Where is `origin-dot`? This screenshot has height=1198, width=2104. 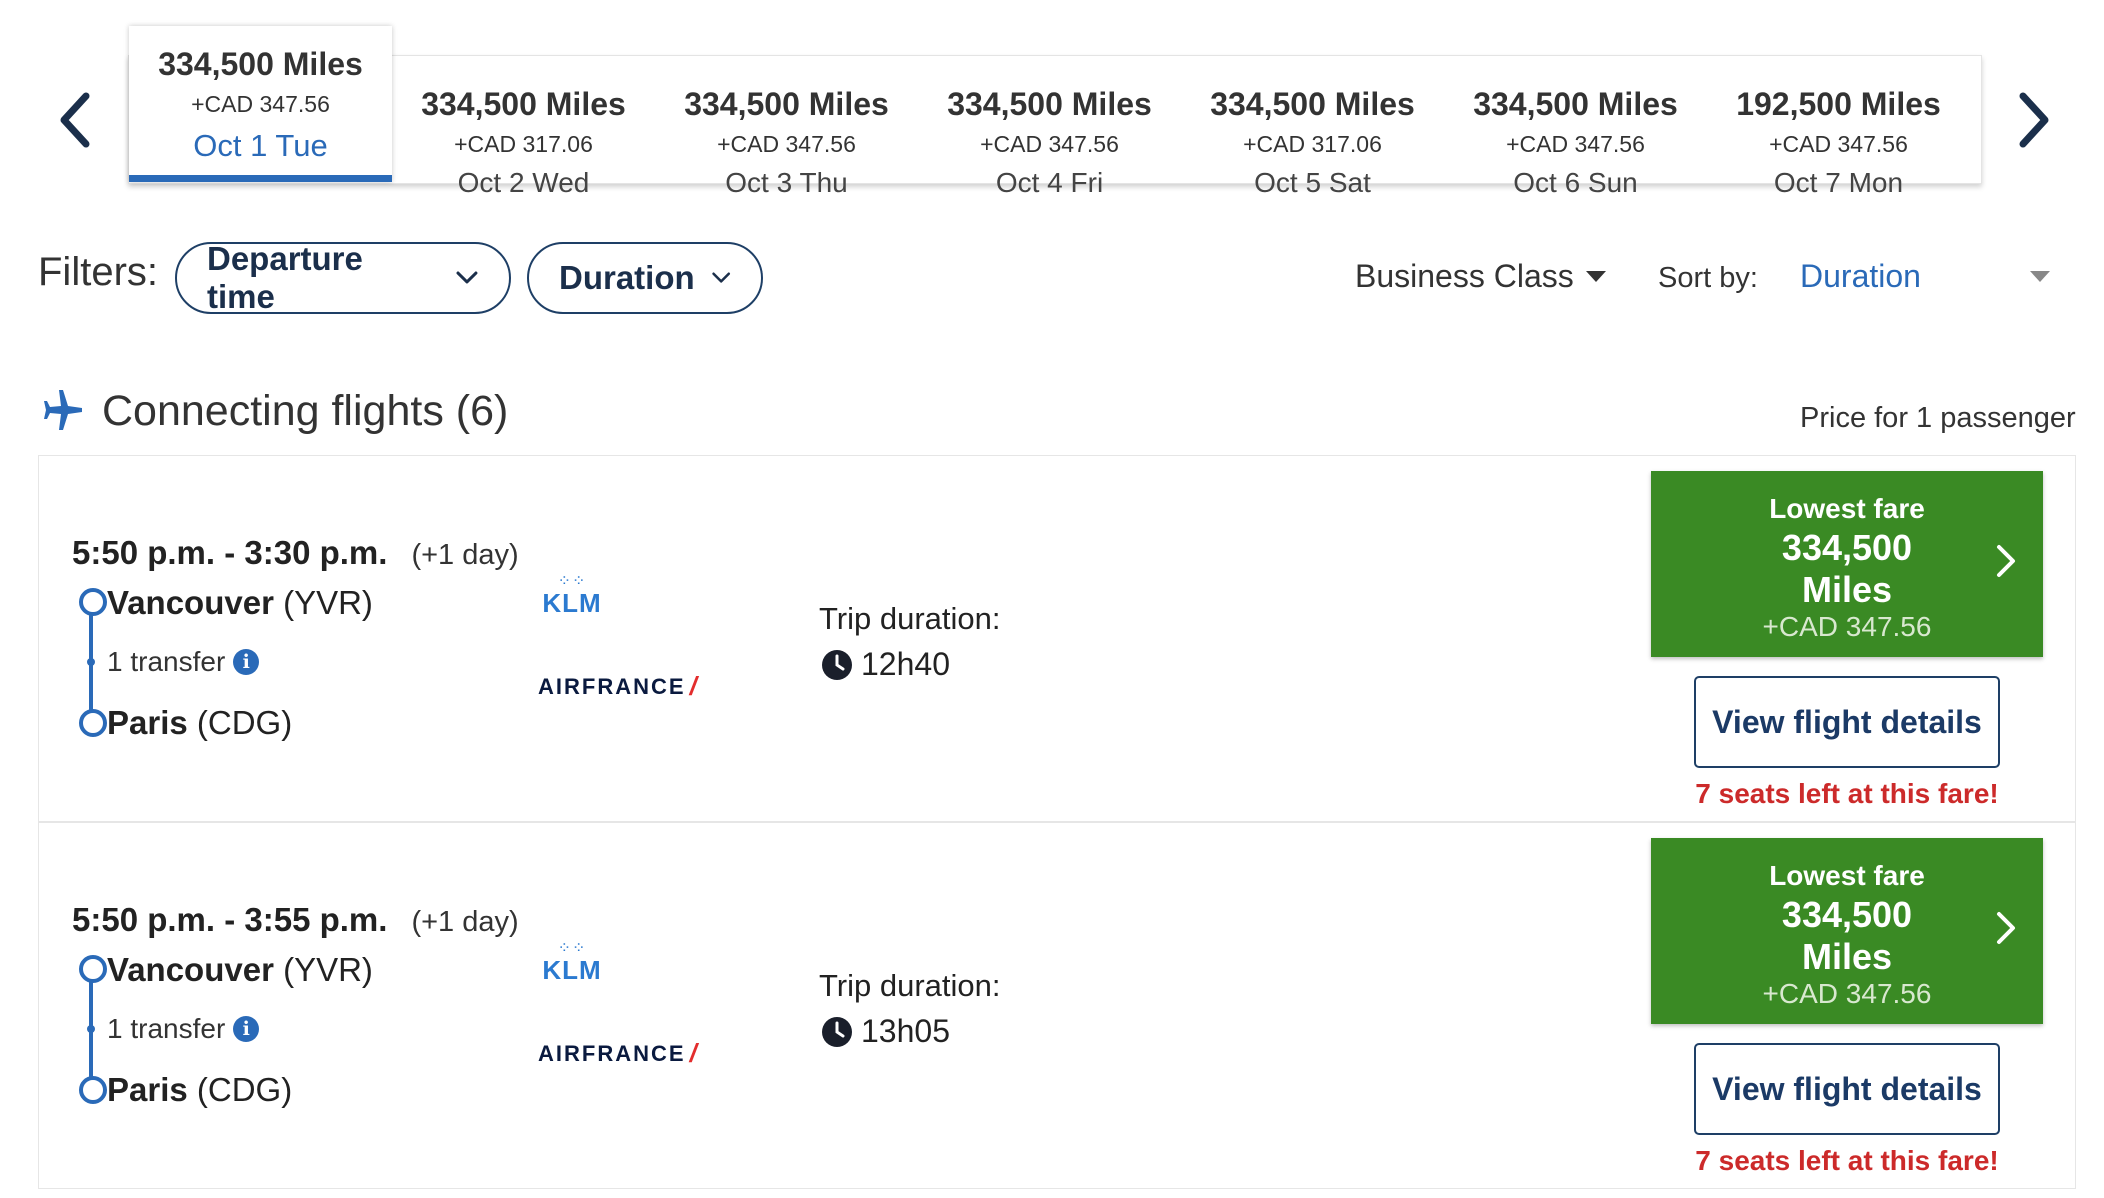 origin-dot is located at coordinates (93, 602).